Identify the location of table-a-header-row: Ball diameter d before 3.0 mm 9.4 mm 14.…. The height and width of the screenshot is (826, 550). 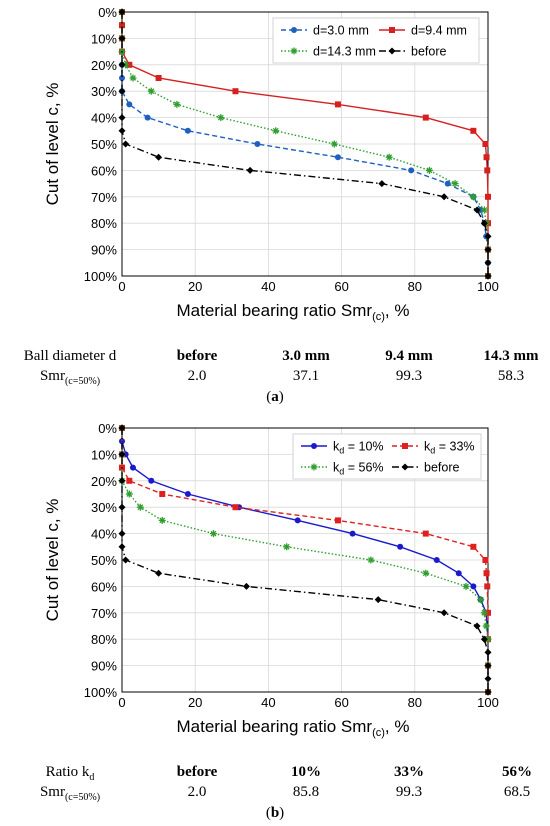
(275, 358).